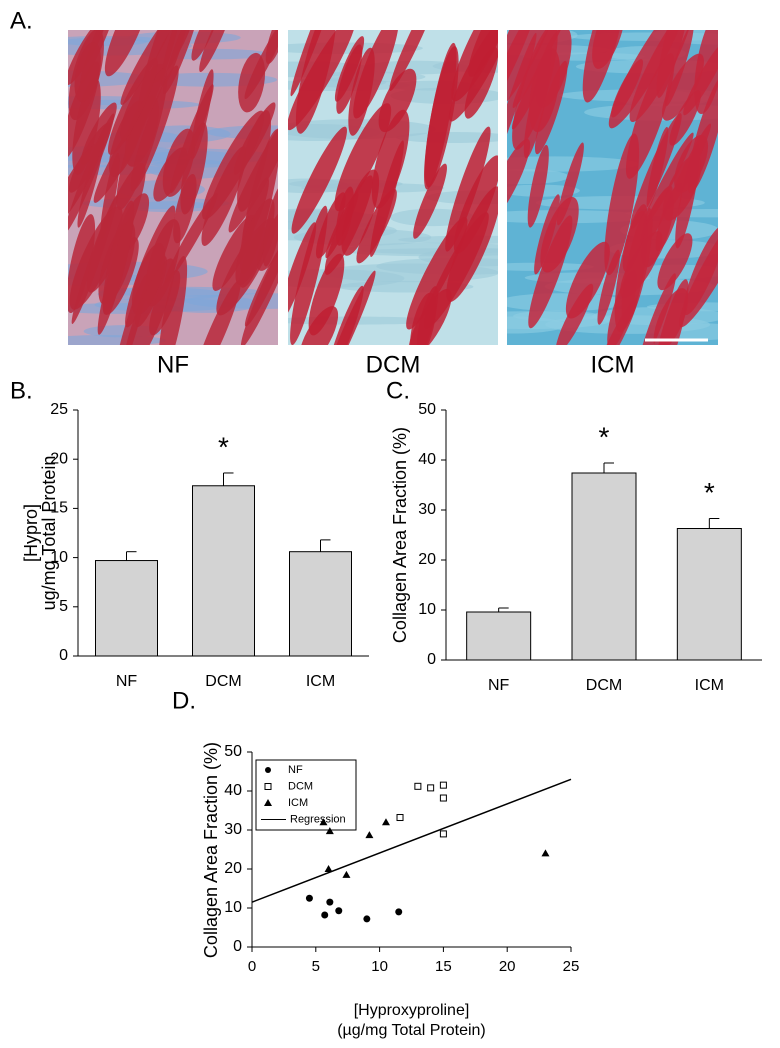  I want to click on y-axis-label: [Hypro], so click(31, 533).